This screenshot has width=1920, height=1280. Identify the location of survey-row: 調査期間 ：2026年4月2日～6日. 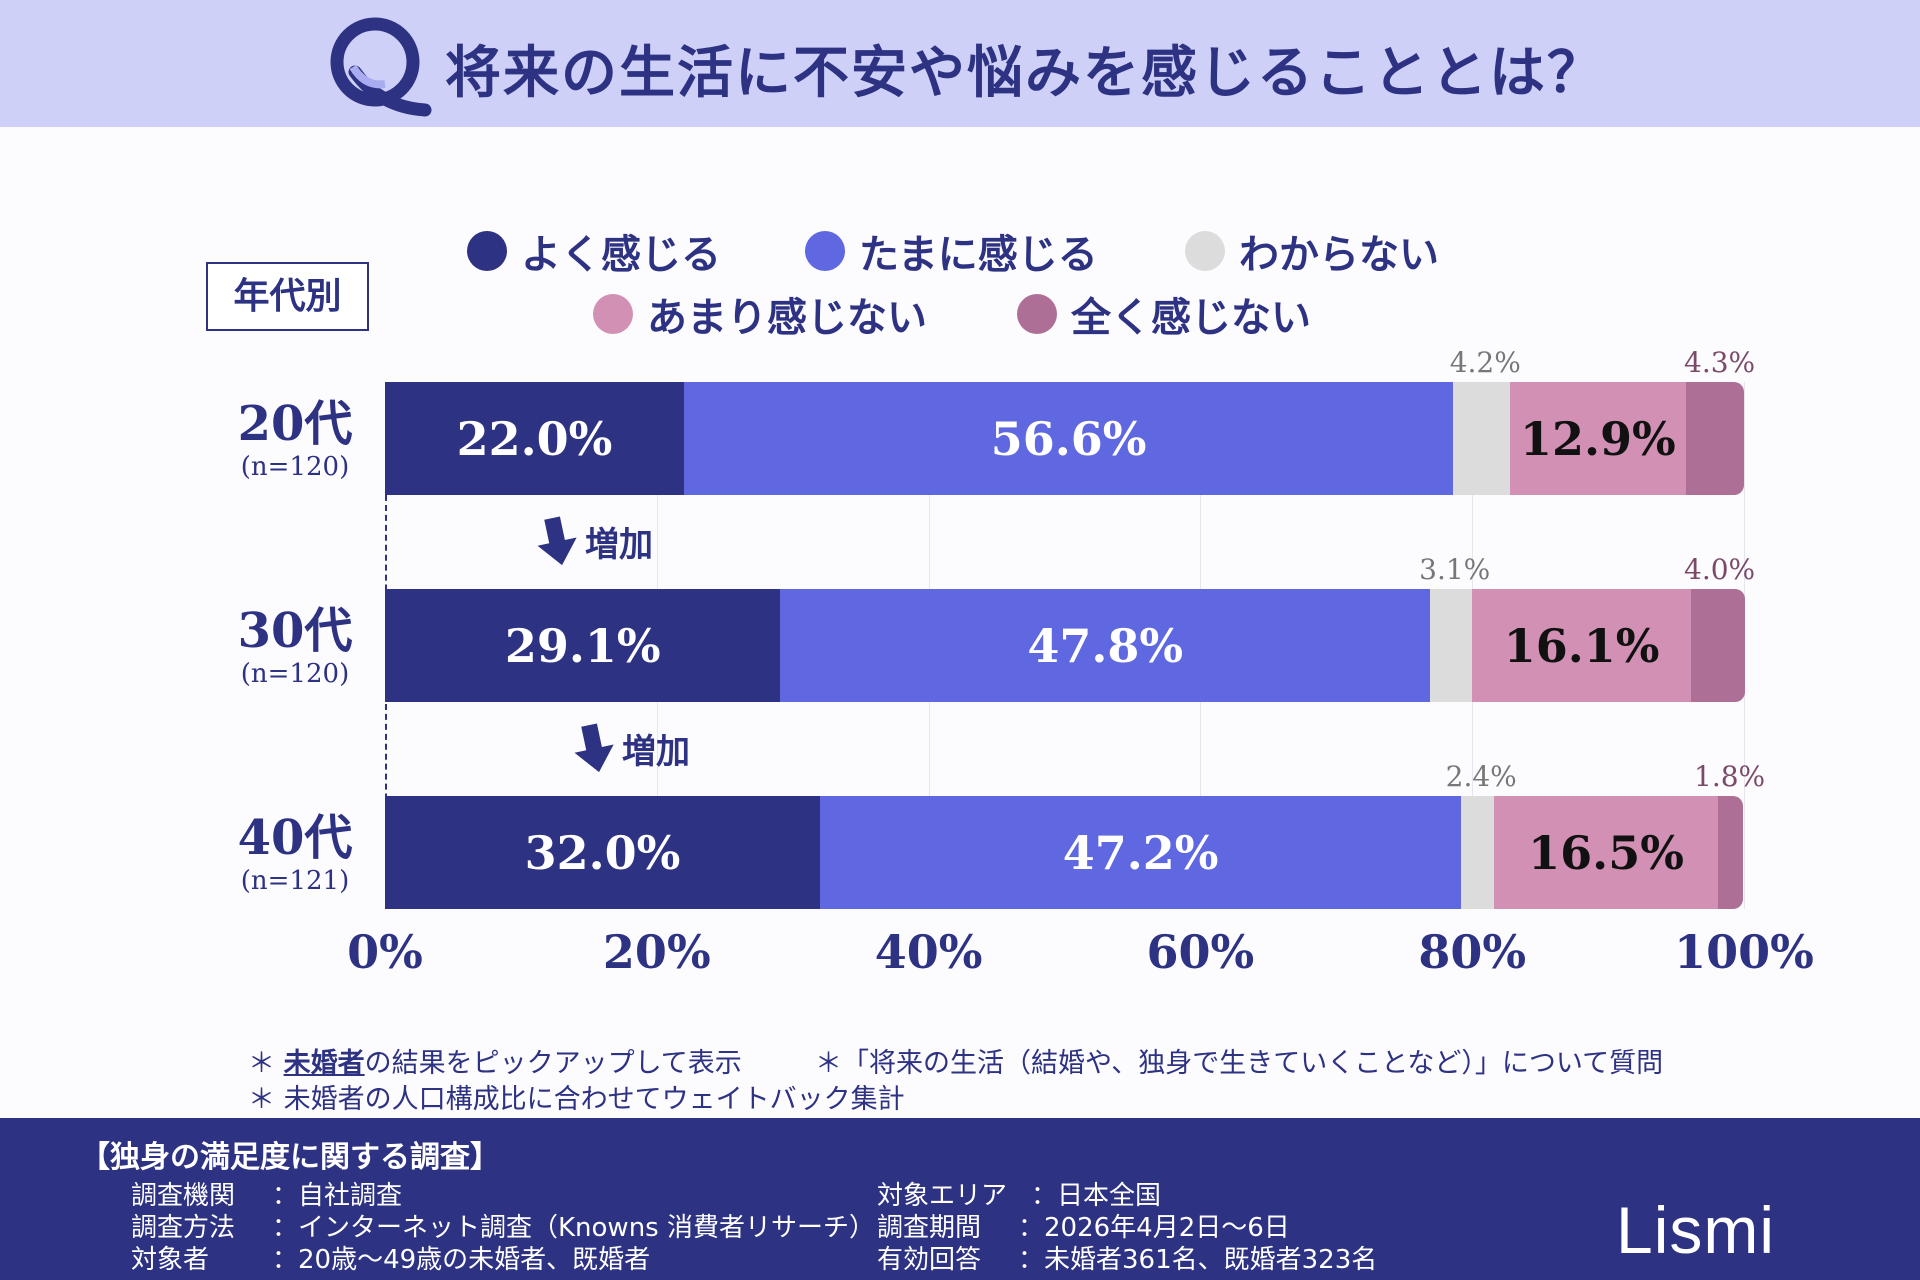
(1083, 1228).